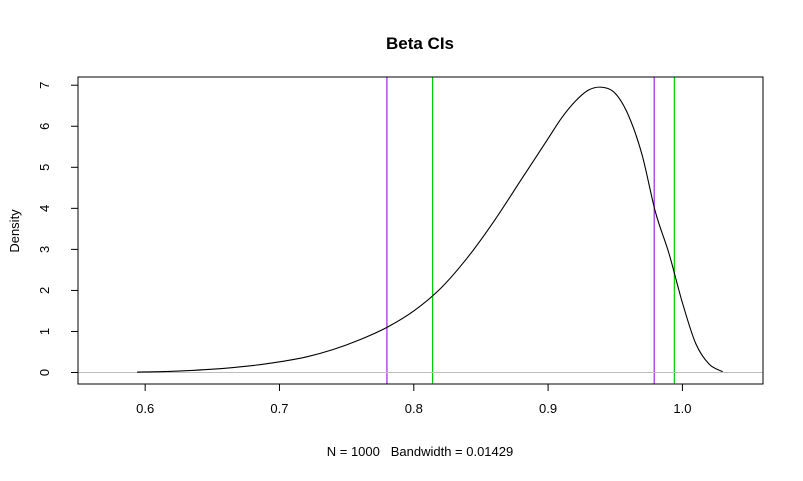 The width and height of the screenshot is (803, 481). Describe the element at coordinates (44, 126) in the screenshot. I see `y-tick-label: 6` at that location.